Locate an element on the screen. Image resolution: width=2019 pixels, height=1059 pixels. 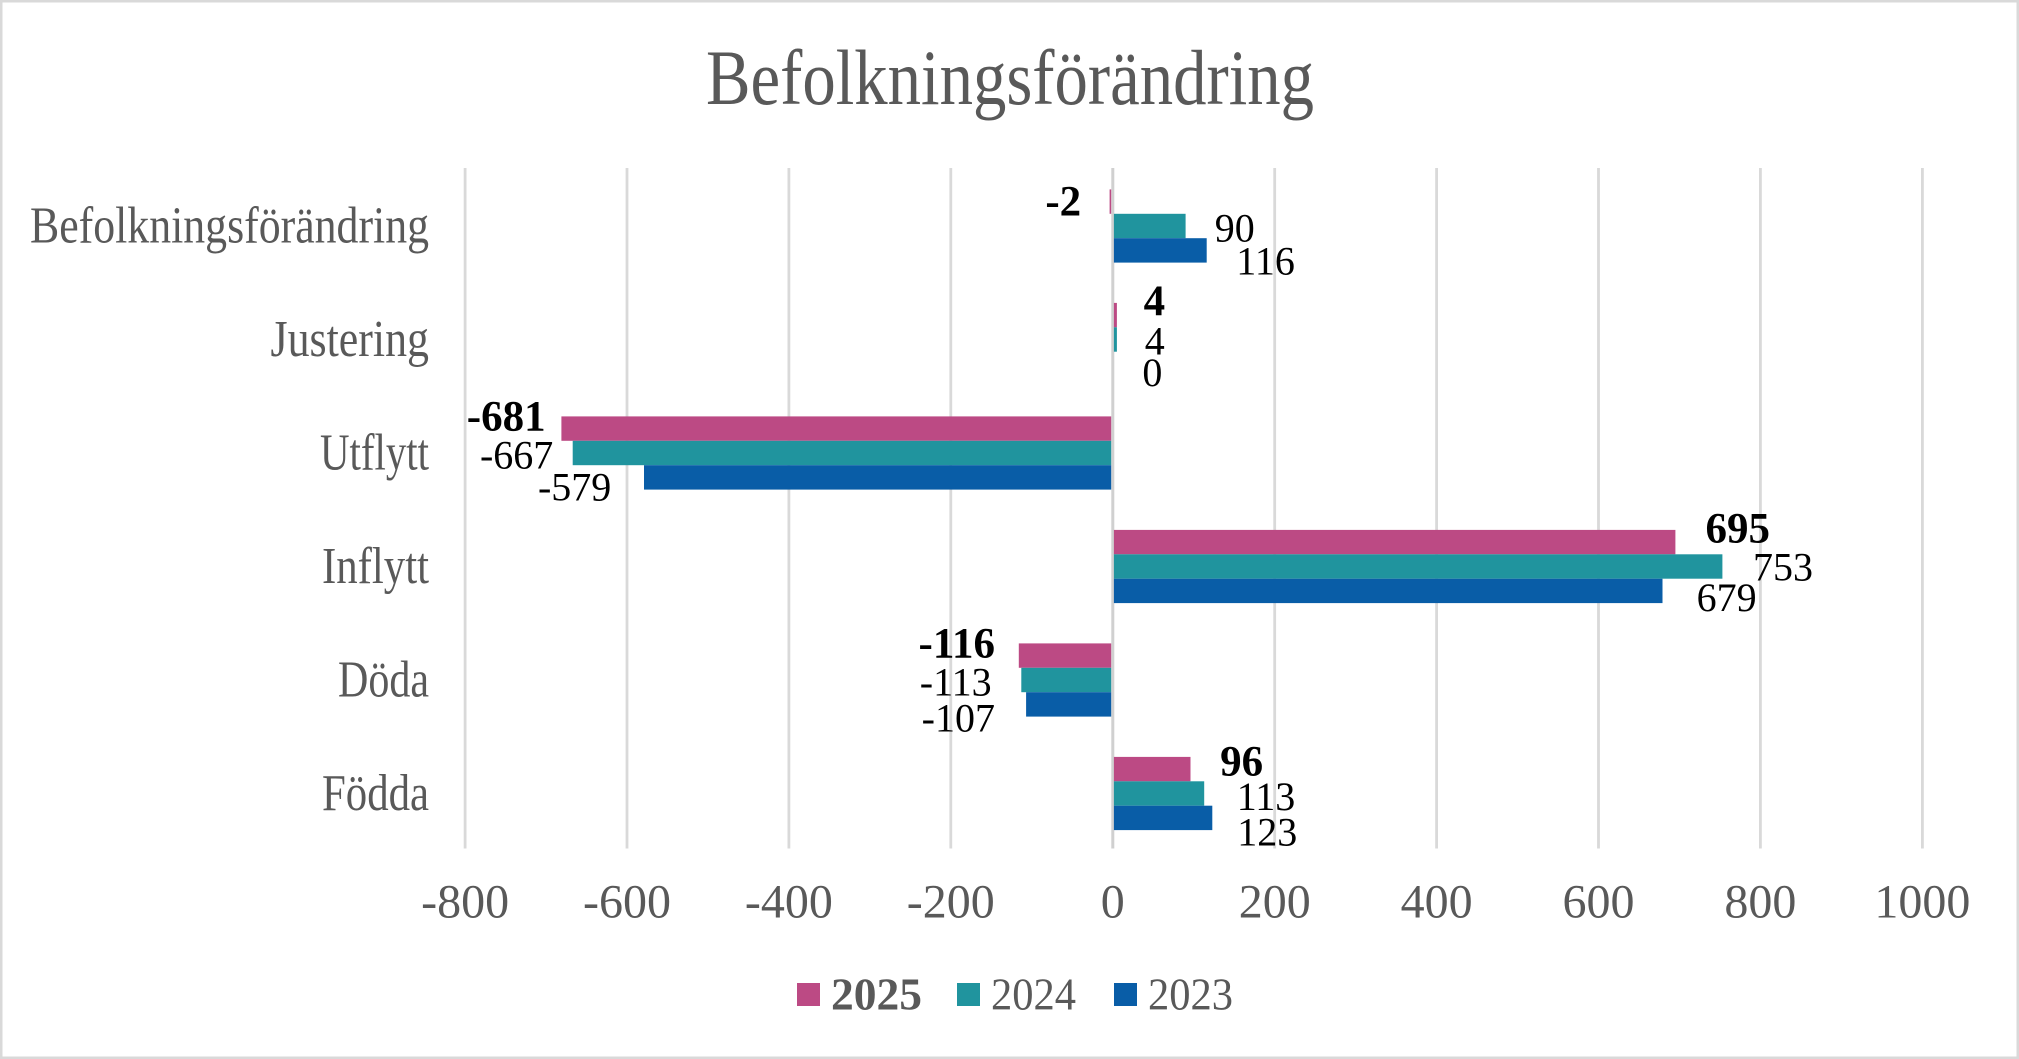
svg-text: -681 is located at coordinates (506, 417).